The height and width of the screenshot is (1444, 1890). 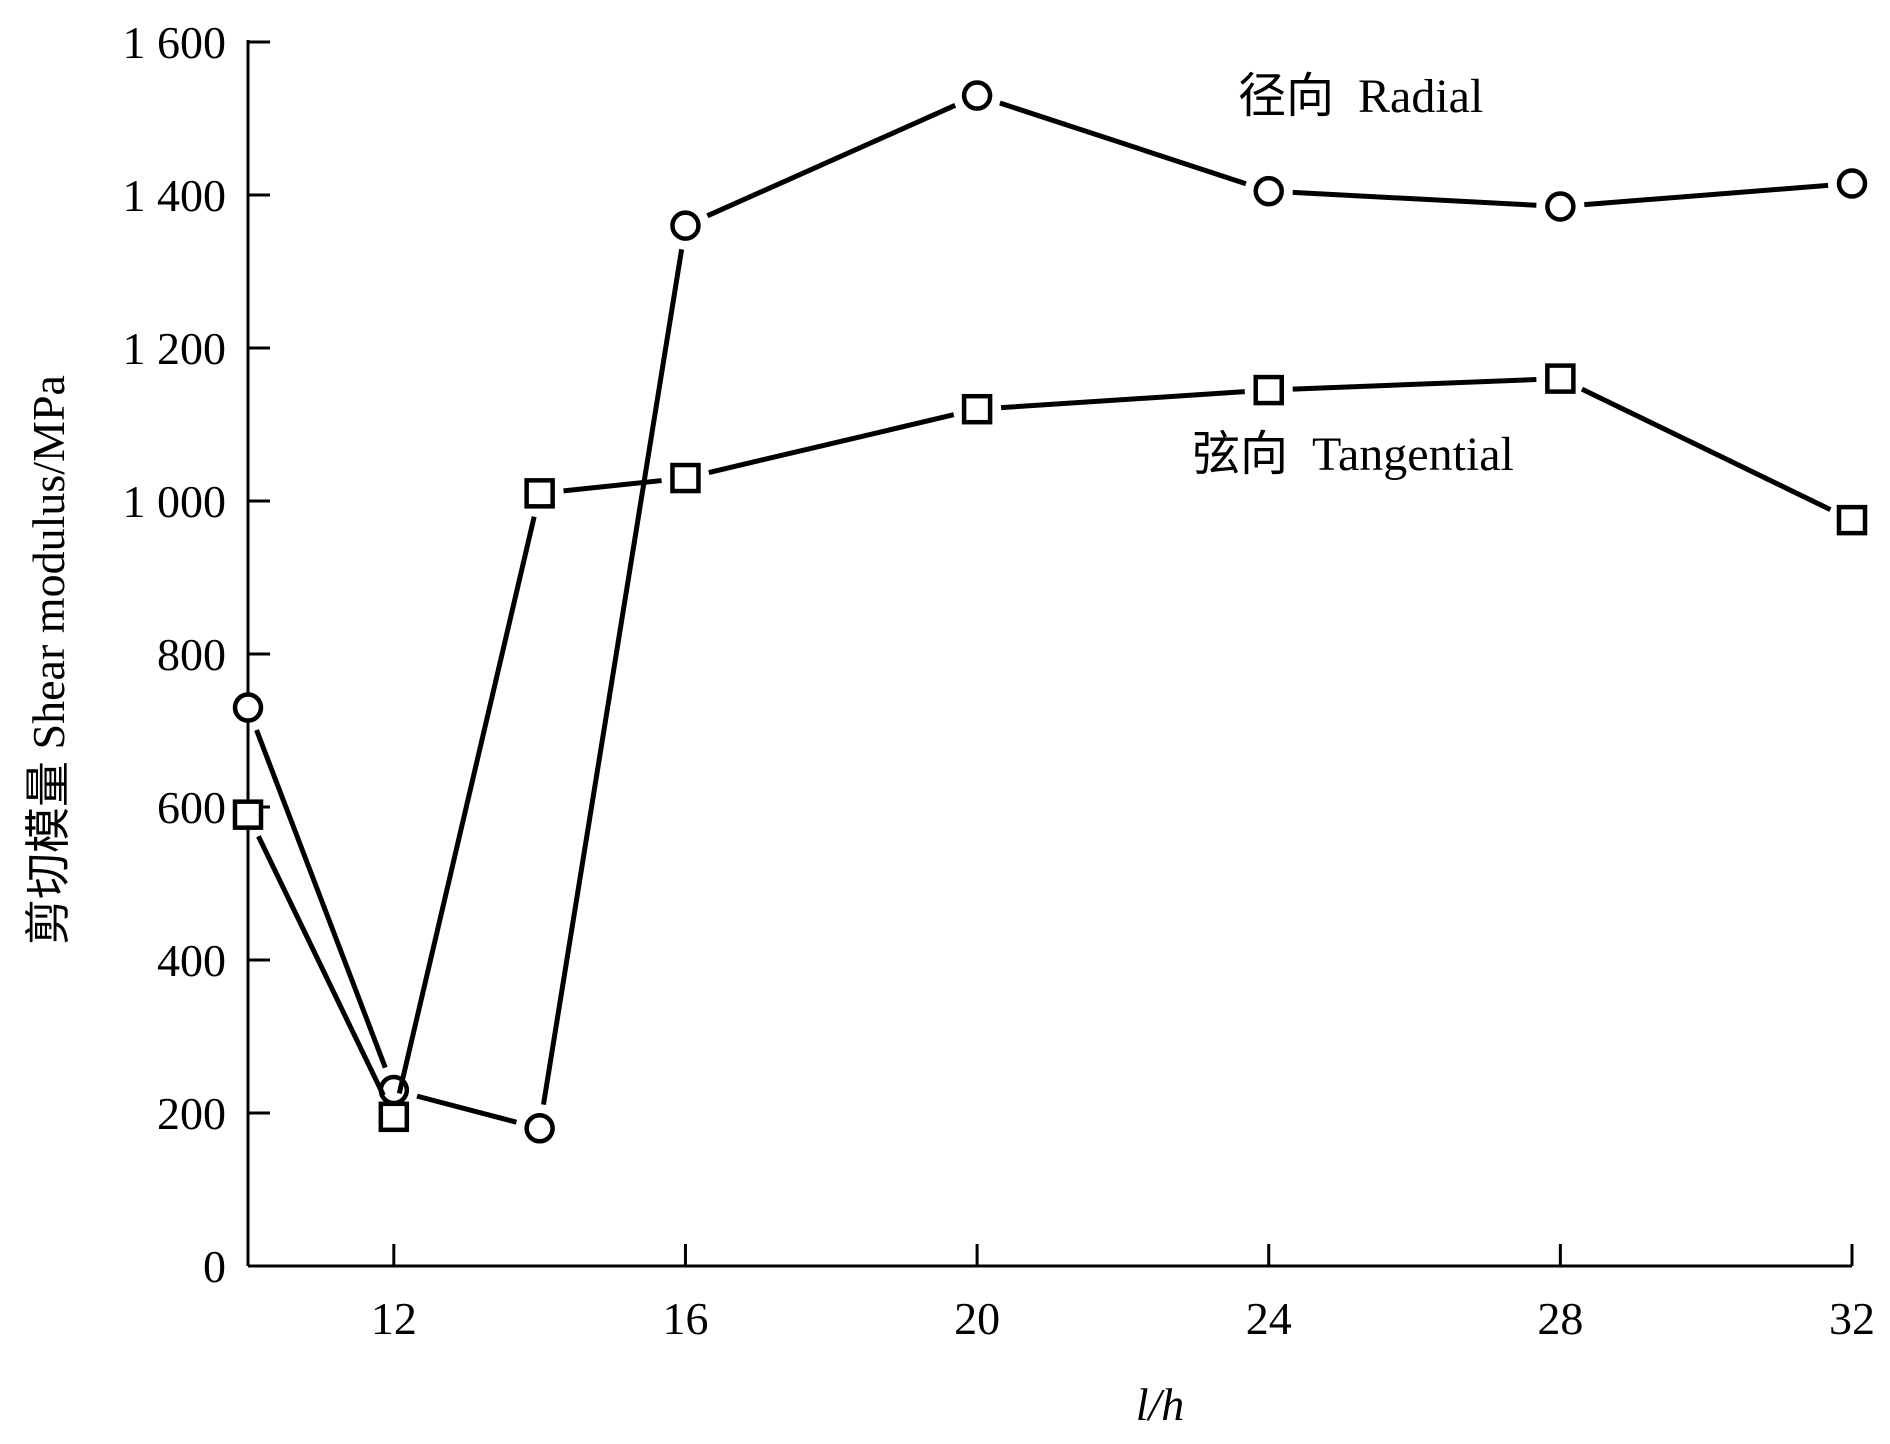 I want to click on y-tick-label: 1 000, so click(x=175, y=501).